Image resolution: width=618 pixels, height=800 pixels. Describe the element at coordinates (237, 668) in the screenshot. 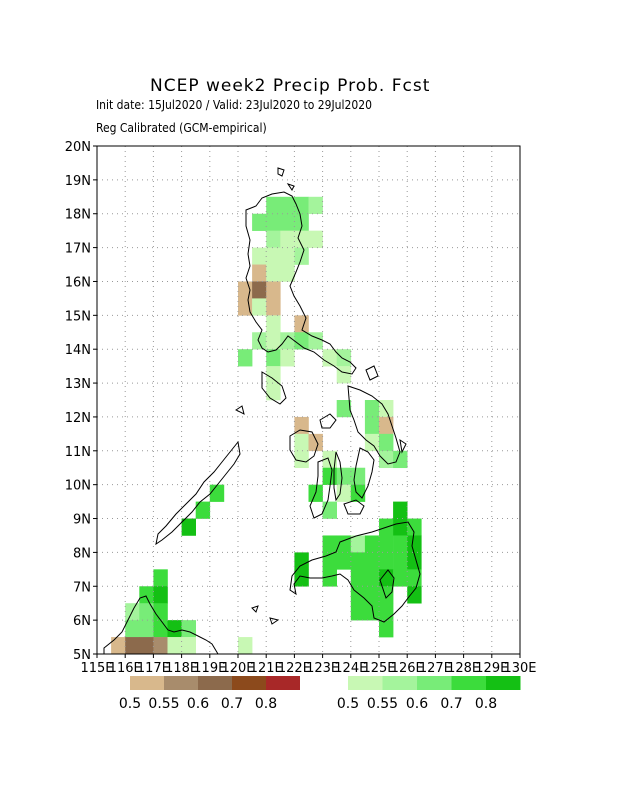

I see `lon-tick-label: 120E` at that location.